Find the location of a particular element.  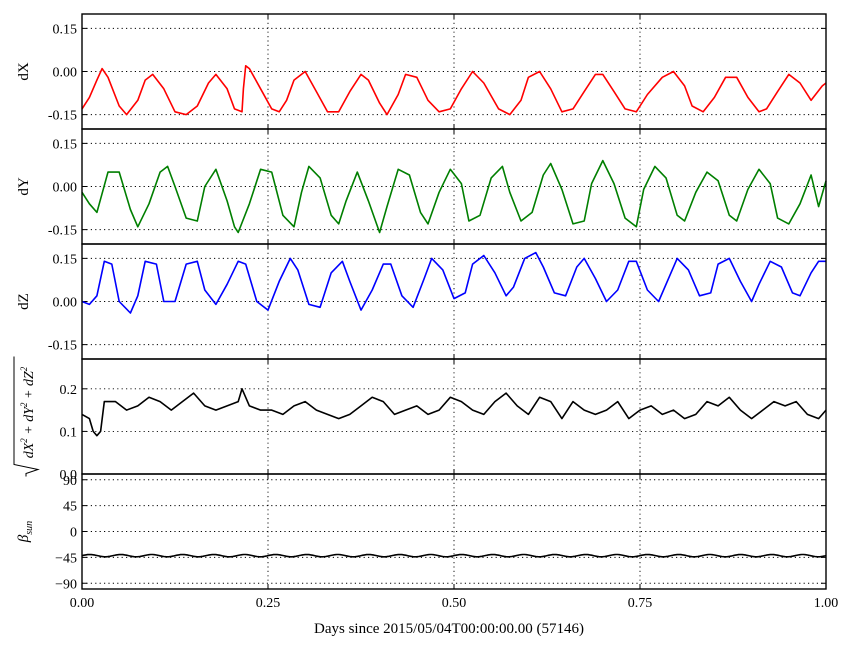

y-tick-label: 0.0 is located at coordinates (69, 475).